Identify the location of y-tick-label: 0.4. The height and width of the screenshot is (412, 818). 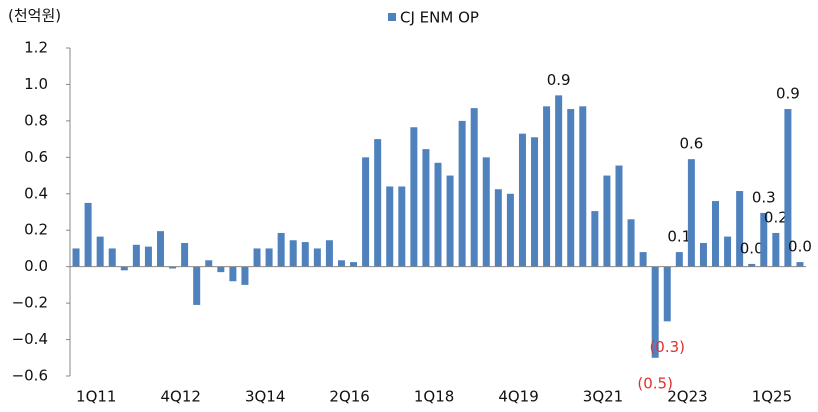
(36, 193).